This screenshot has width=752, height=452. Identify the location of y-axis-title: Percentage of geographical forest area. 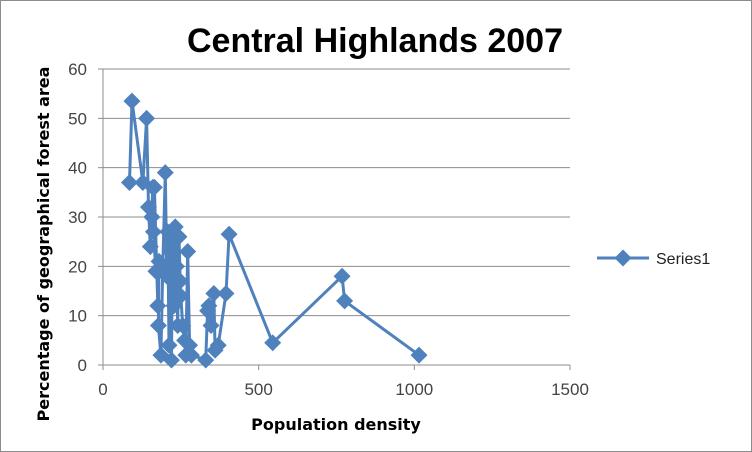
(43, 244).